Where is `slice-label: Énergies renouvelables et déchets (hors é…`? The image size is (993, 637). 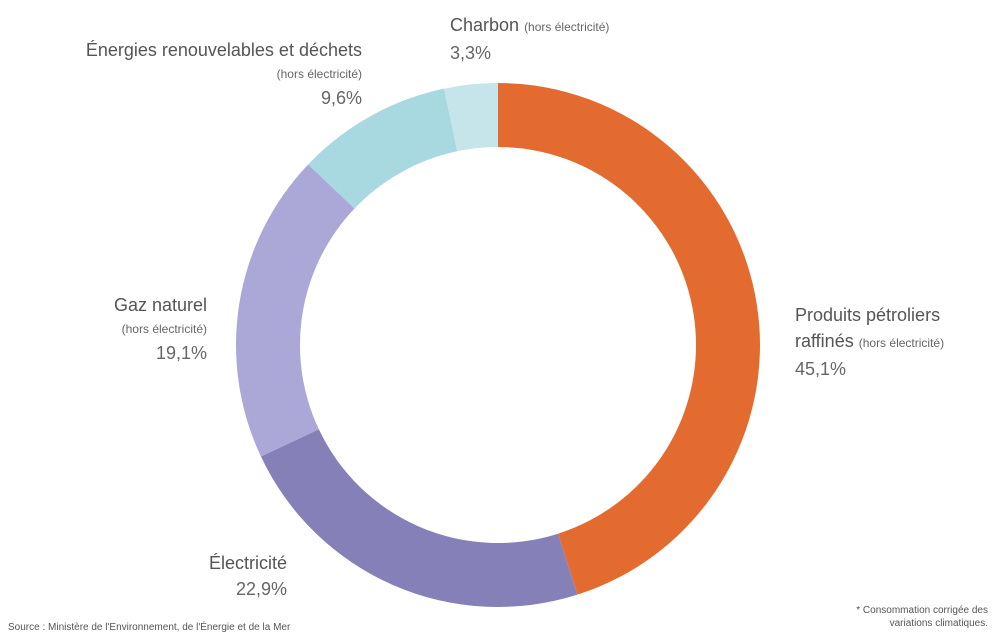 slice-label: Énergies renouvelables et déchets (hors é… is located at coordinates (182, 74).